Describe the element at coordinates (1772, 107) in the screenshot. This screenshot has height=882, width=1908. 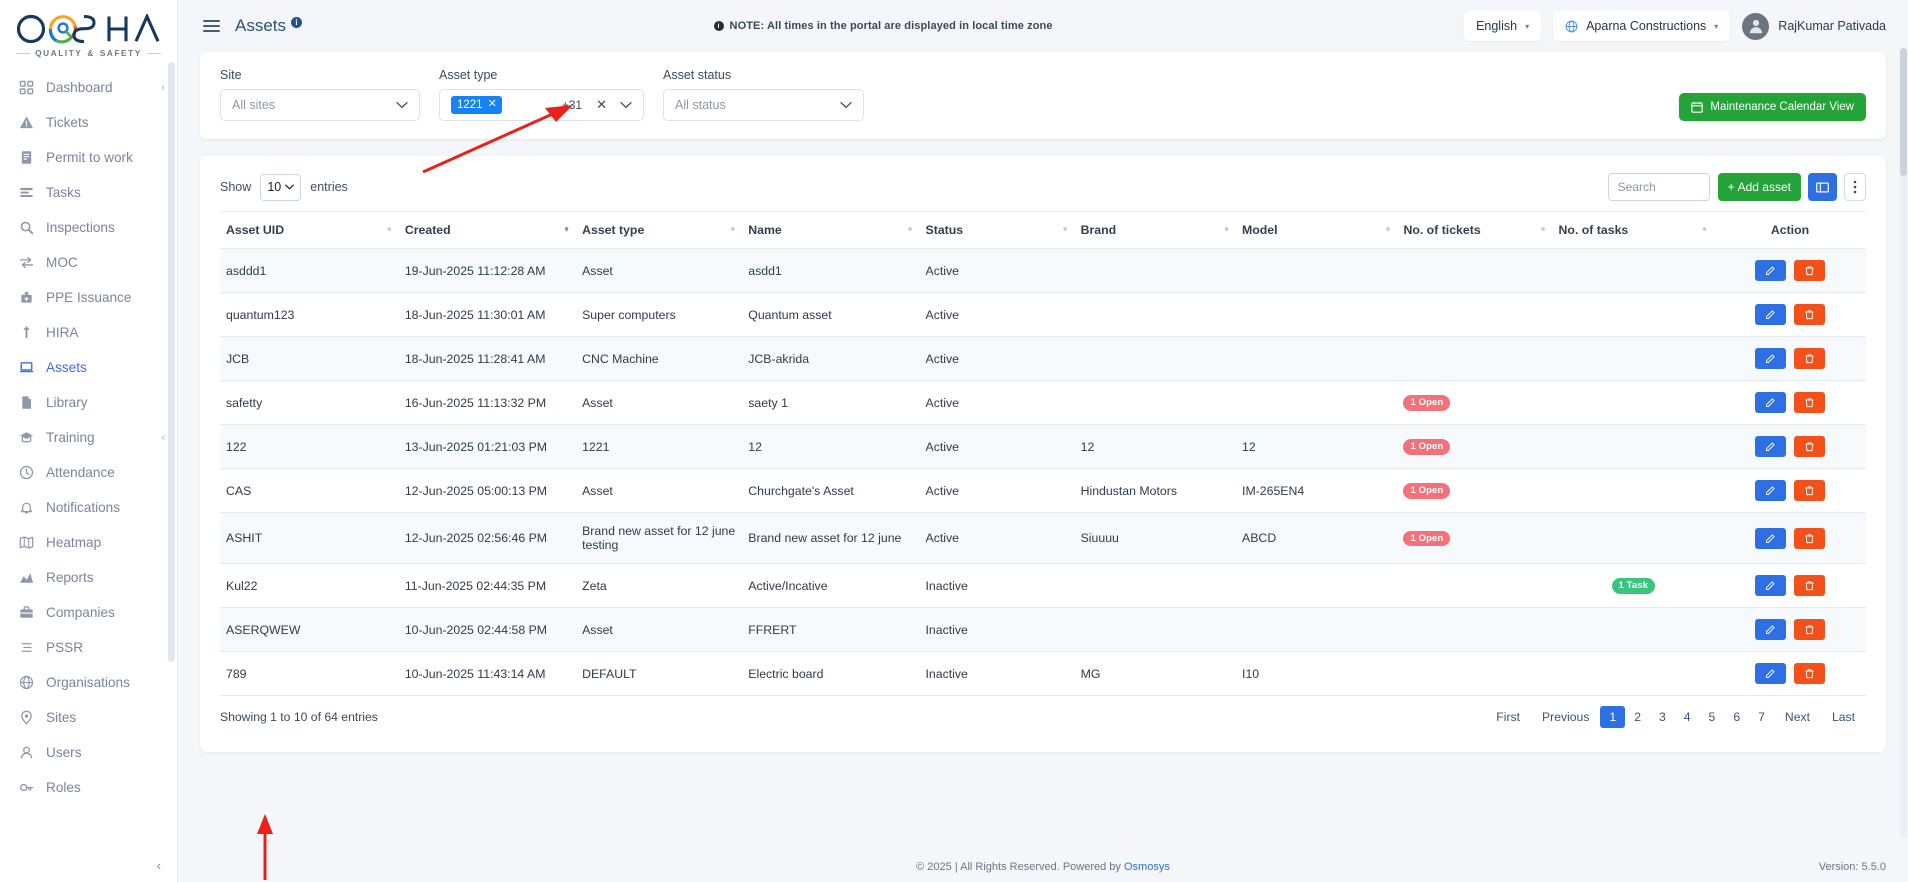
I see `maintenance-calendar-view-button: Maintenance Calendar View` at that location.